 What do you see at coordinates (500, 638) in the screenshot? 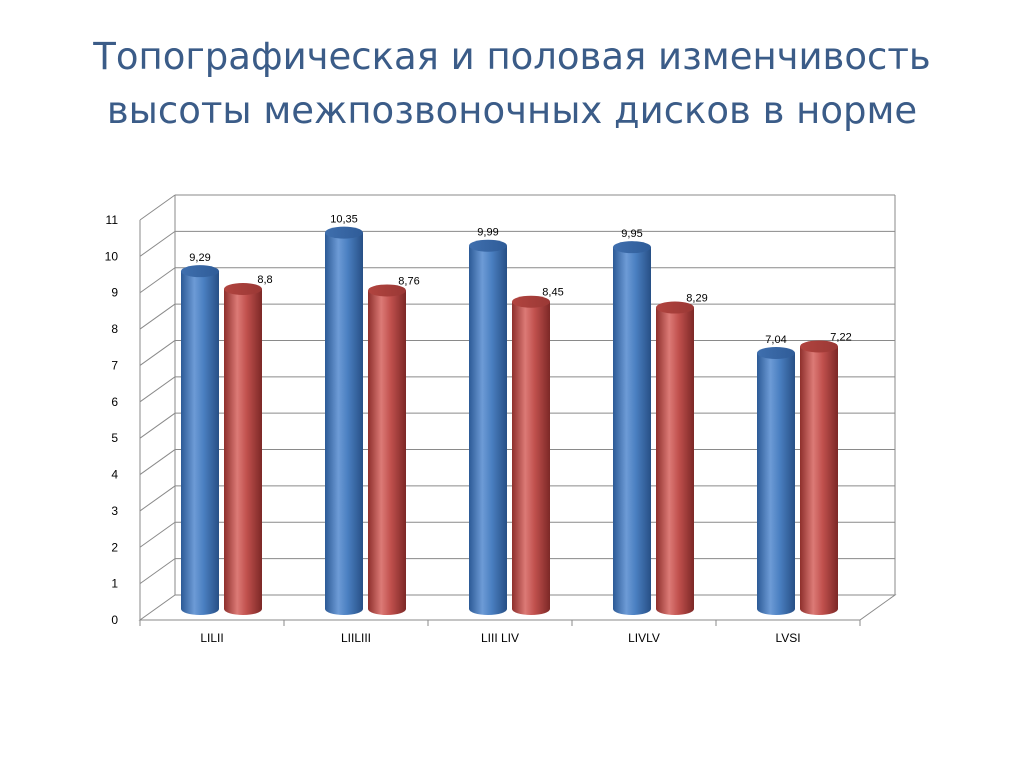
I see `x-tick-label: LIII LIV` at bounding box center [500, 638].